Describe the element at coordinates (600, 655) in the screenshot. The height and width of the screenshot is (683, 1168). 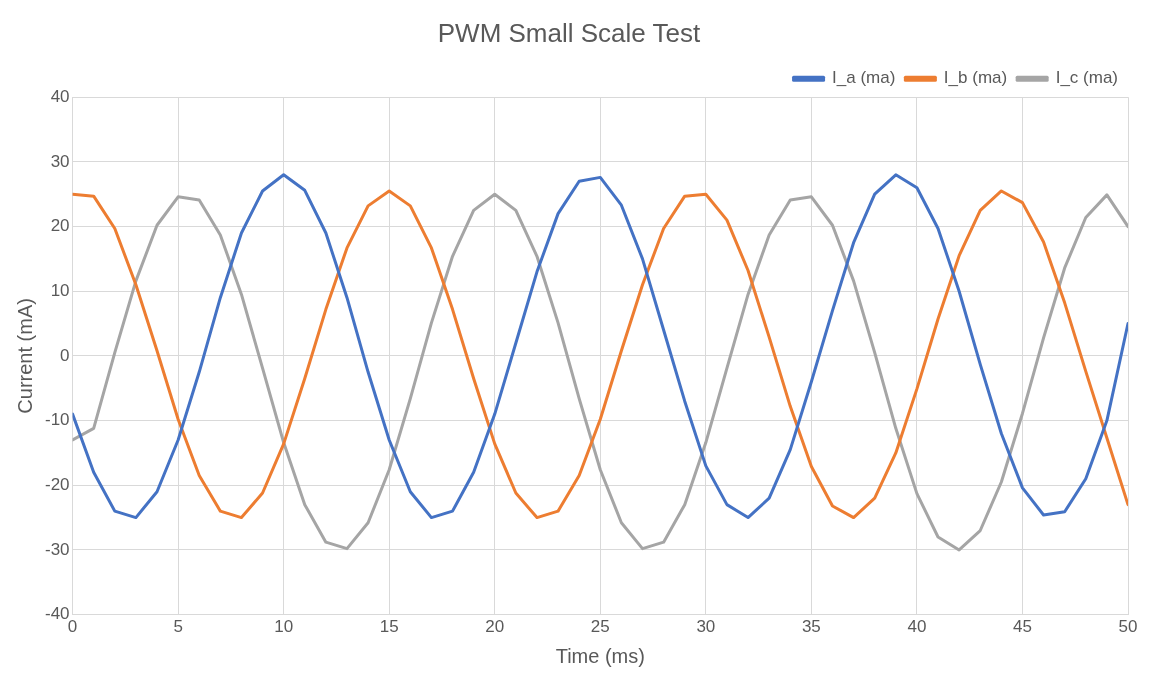
I see `x-axis-title: Time (ms)` at that location.